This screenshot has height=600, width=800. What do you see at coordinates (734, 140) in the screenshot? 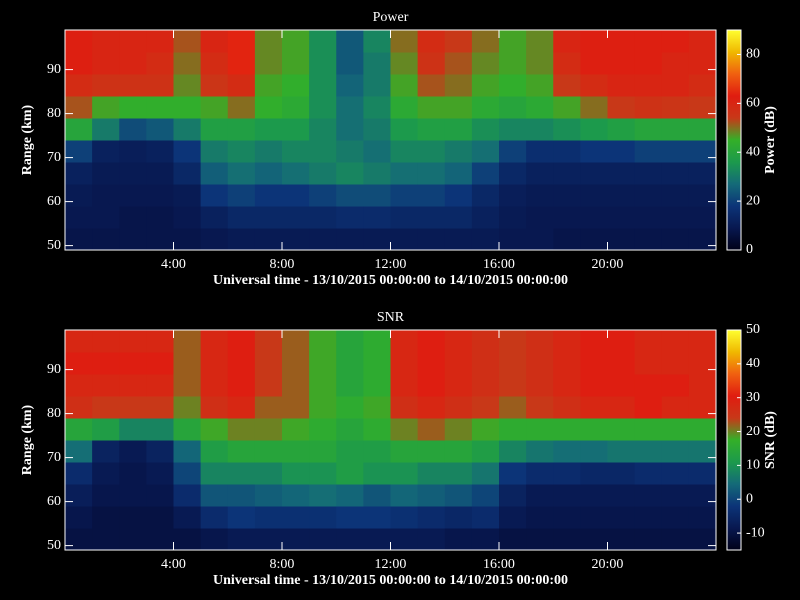
I see `colorbar` at bounding box center [734, 140].